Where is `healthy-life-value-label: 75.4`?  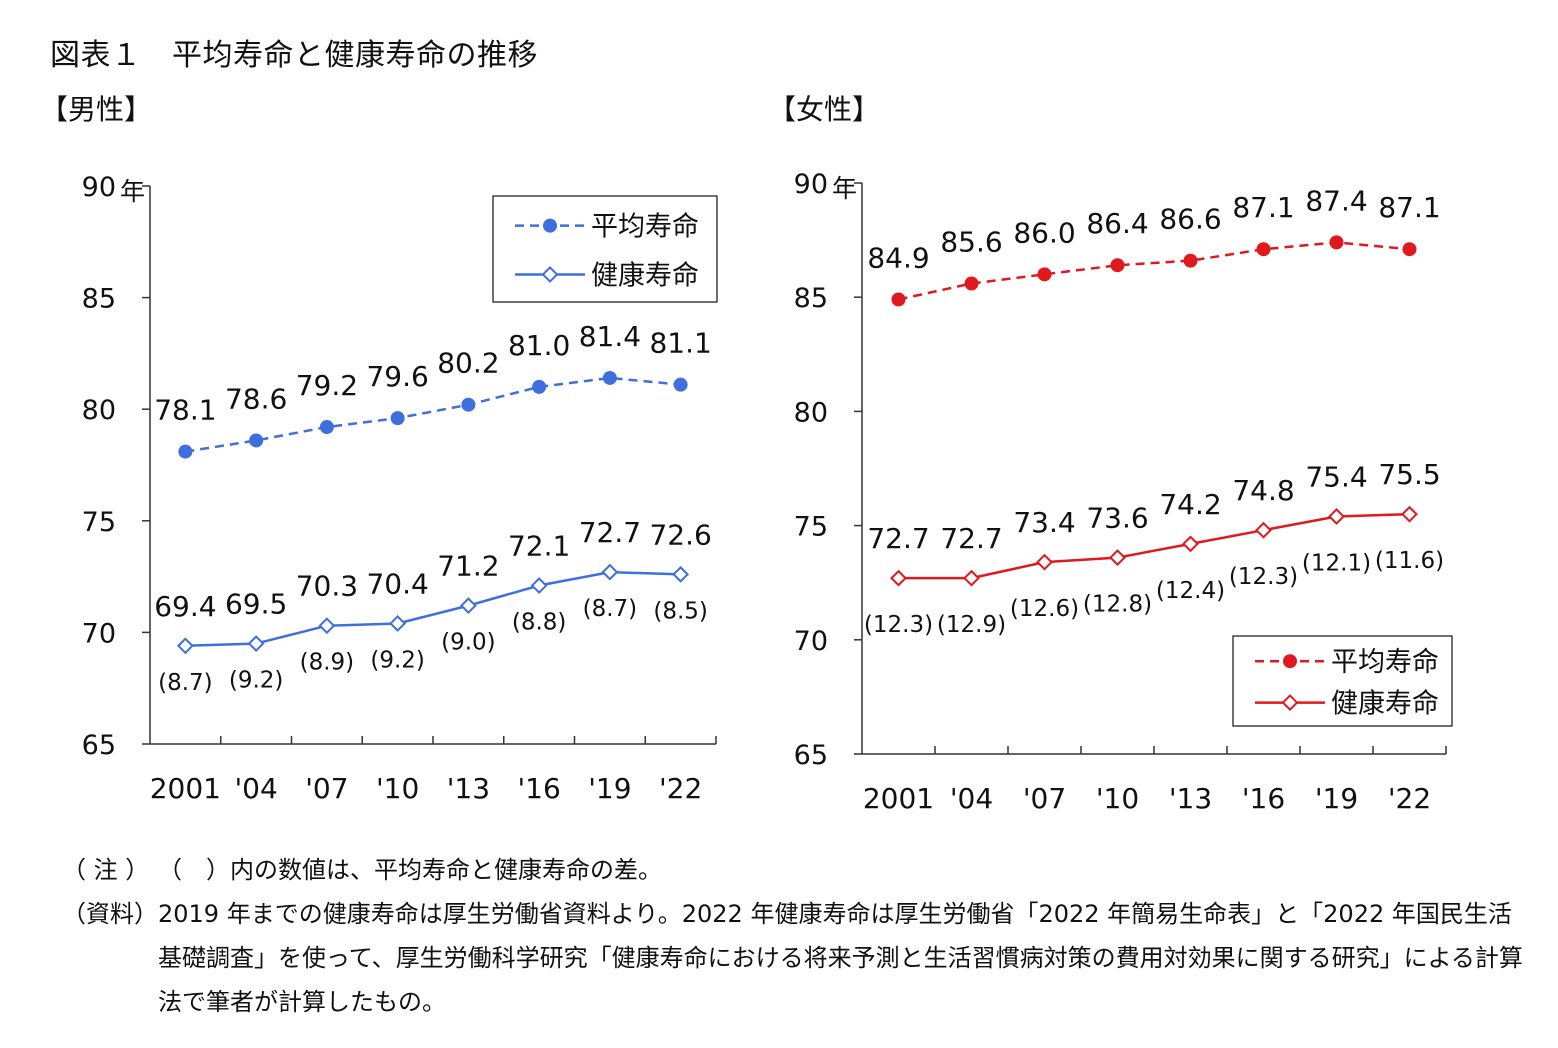
healthy-life-value-label: 75.4 is located at coordinates (1336, 476).